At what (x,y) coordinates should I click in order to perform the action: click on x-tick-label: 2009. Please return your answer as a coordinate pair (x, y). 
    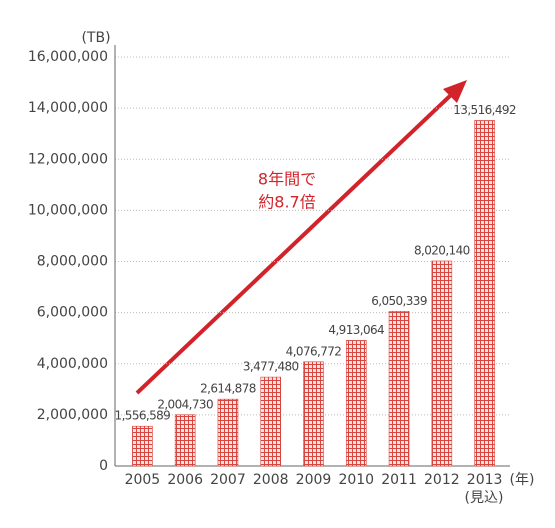
    Looking at the image, I should click on (314, 480).